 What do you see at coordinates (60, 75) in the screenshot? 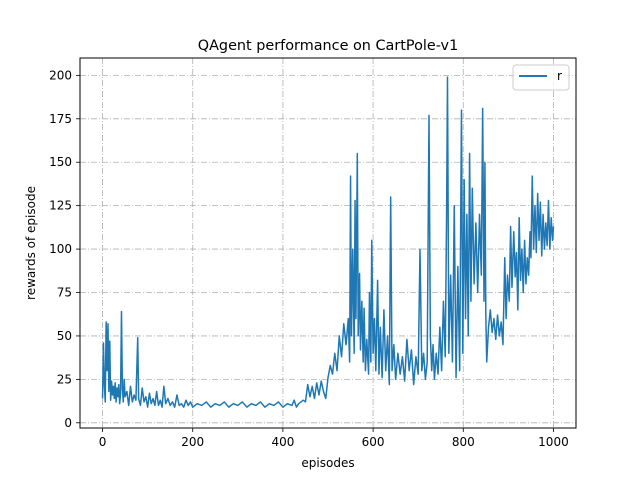
I see `y-tick-label: 200` at bounding box center [60, 75].